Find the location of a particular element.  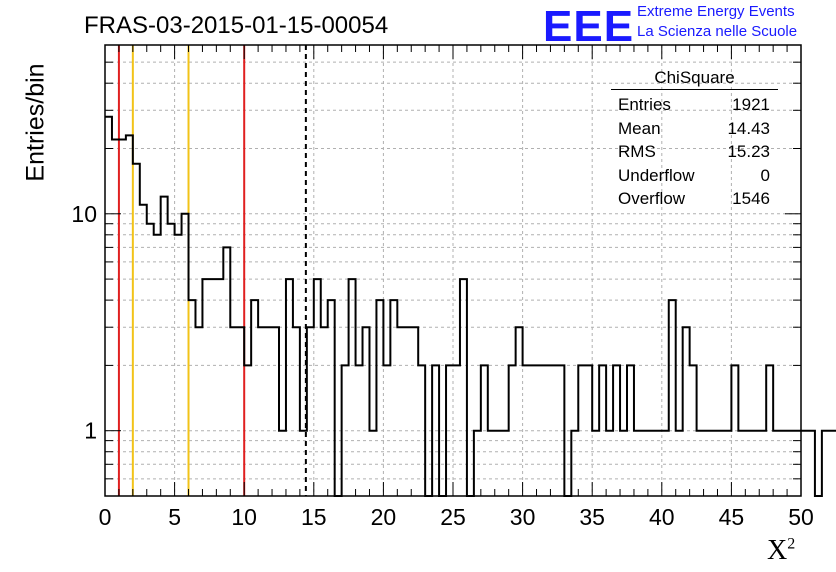

stats-row: Overflow 1546 is located at coordinates (694, 199).